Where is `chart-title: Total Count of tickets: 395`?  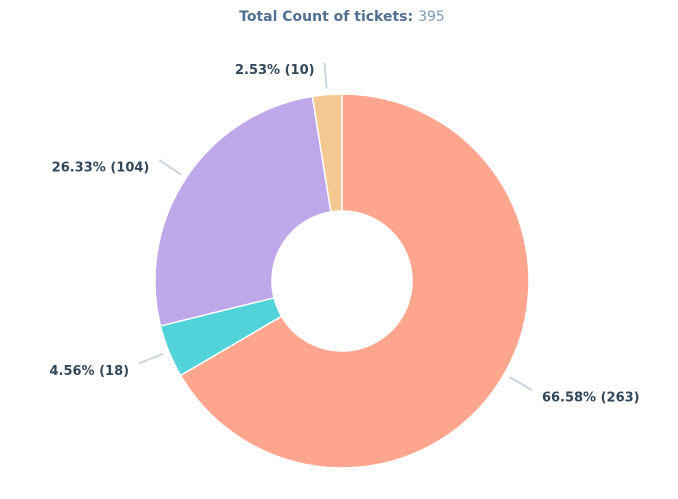
chart-title: Total Count of tickets: 395 is located at coordinates (342, 17).